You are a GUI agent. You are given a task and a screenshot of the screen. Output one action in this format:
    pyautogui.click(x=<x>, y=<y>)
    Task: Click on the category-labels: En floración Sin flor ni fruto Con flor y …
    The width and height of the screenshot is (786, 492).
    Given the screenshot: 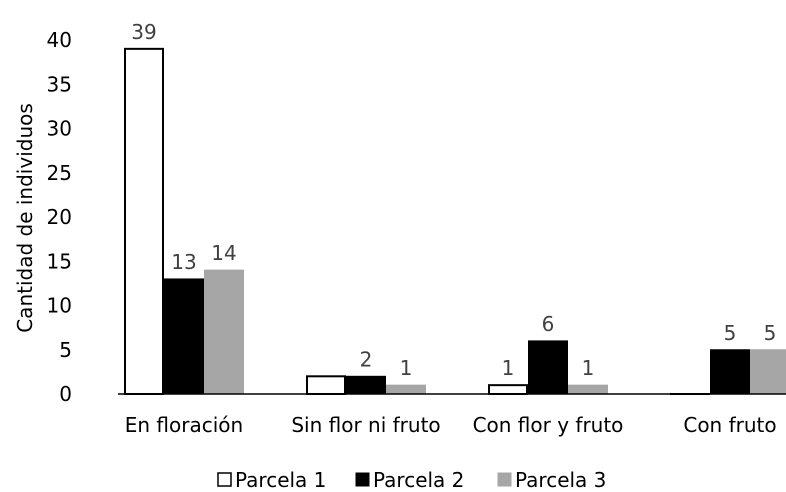 What is the action you would take?
    pyautogui.click(x=451, y=425)
    